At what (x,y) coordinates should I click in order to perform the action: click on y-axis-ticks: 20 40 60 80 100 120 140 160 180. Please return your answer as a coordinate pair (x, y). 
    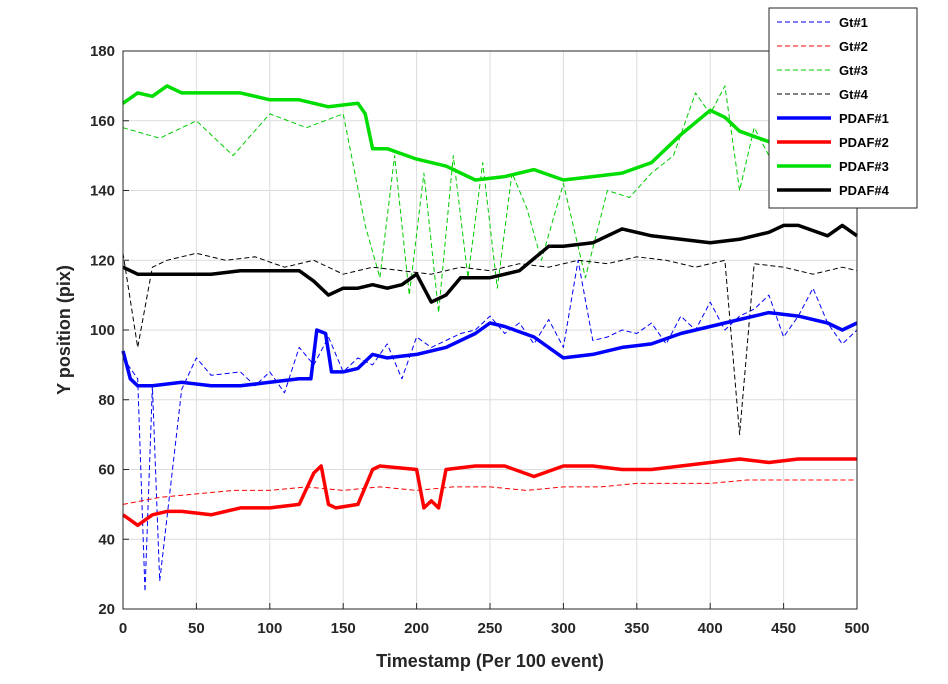
    Looking at the image, I should click on (109, 330).